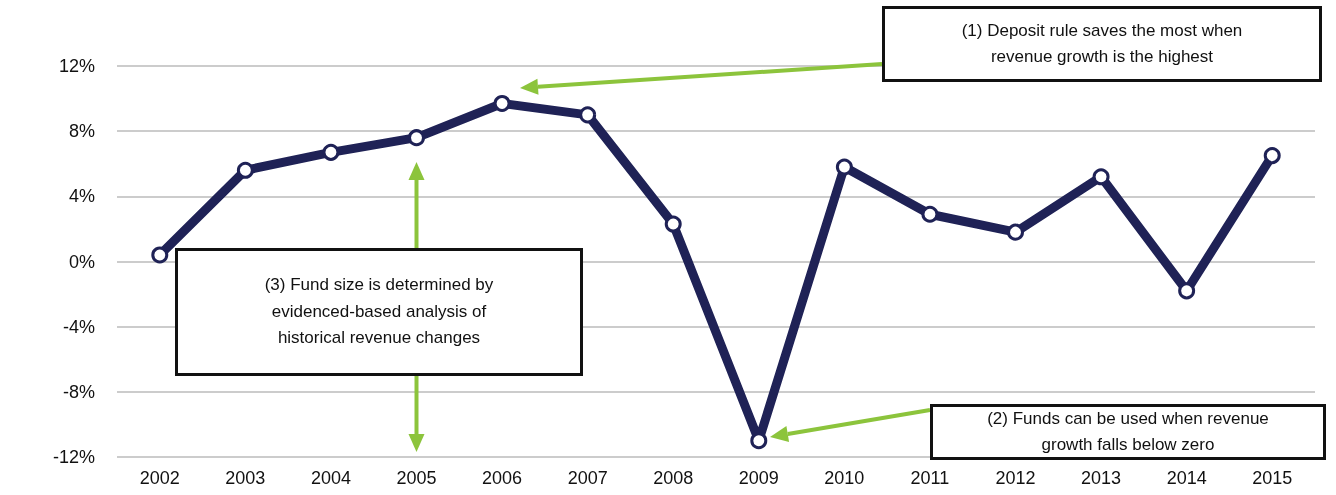 The image size is (1336, 495). What do you see at coordinates (81, 261) in the screenshot?
I see `y-tick-label: 0%` at bounding box center [81, 261].